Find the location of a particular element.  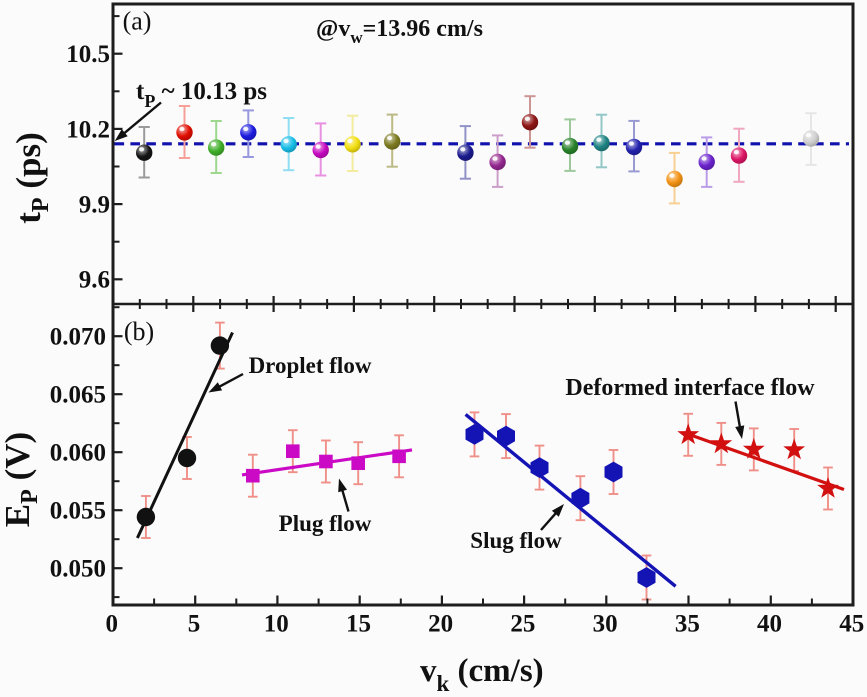

svg-text: 15 is located at coordinates (358, 624).